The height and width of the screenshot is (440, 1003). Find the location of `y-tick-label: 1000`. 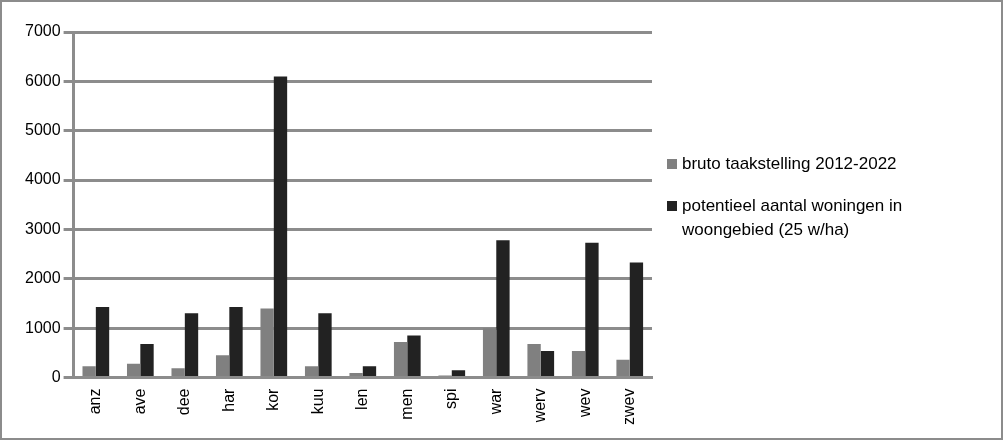

y-tick-label: 1000 is located at coordinates (43, 327).